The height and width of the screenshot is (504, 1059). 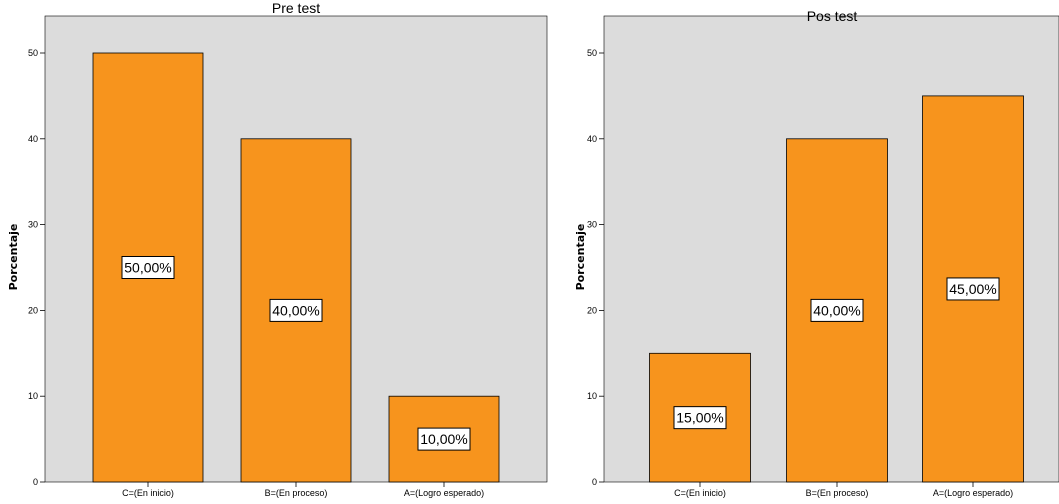 I want to click on bar, so click(x=296, y=310).